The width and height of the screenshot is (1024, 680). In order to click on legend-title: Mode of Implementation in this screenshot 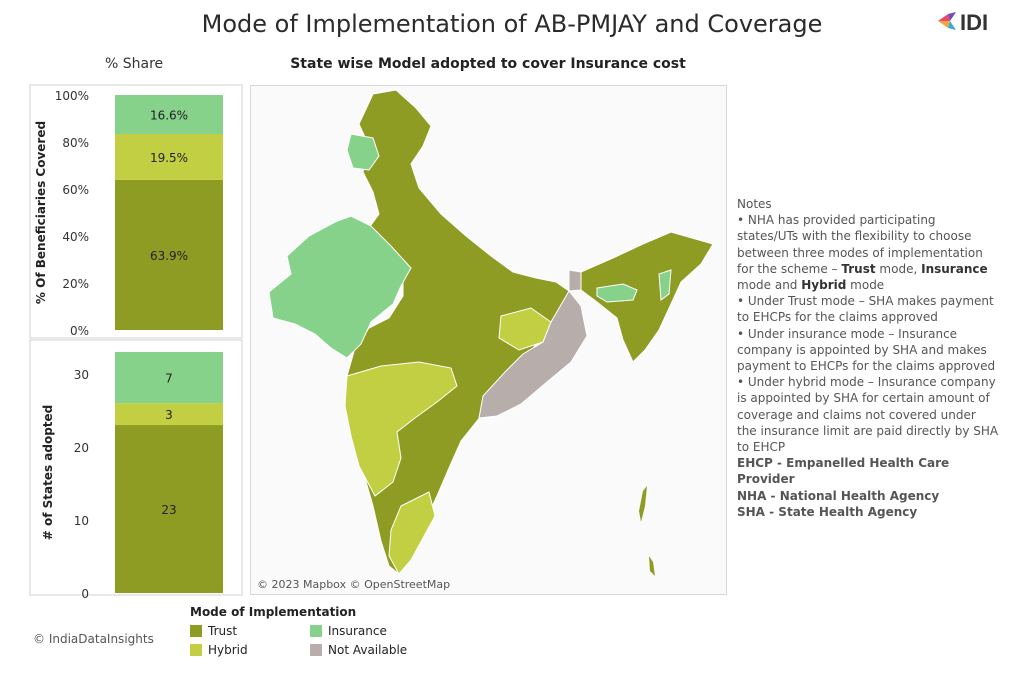, I will do `click(273, 612)`.